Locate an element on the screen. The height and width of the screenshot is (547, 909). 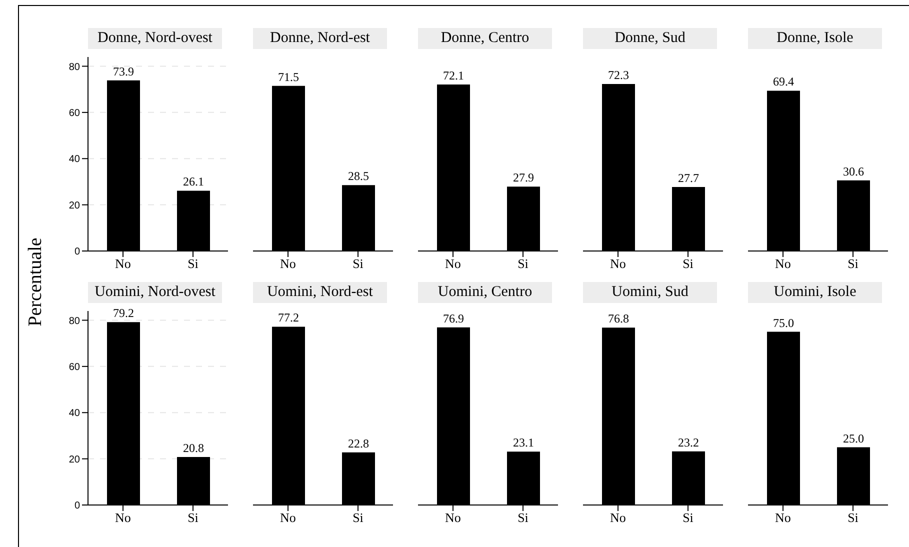
data-label: 77.2 is located at coordinates (288, 317).